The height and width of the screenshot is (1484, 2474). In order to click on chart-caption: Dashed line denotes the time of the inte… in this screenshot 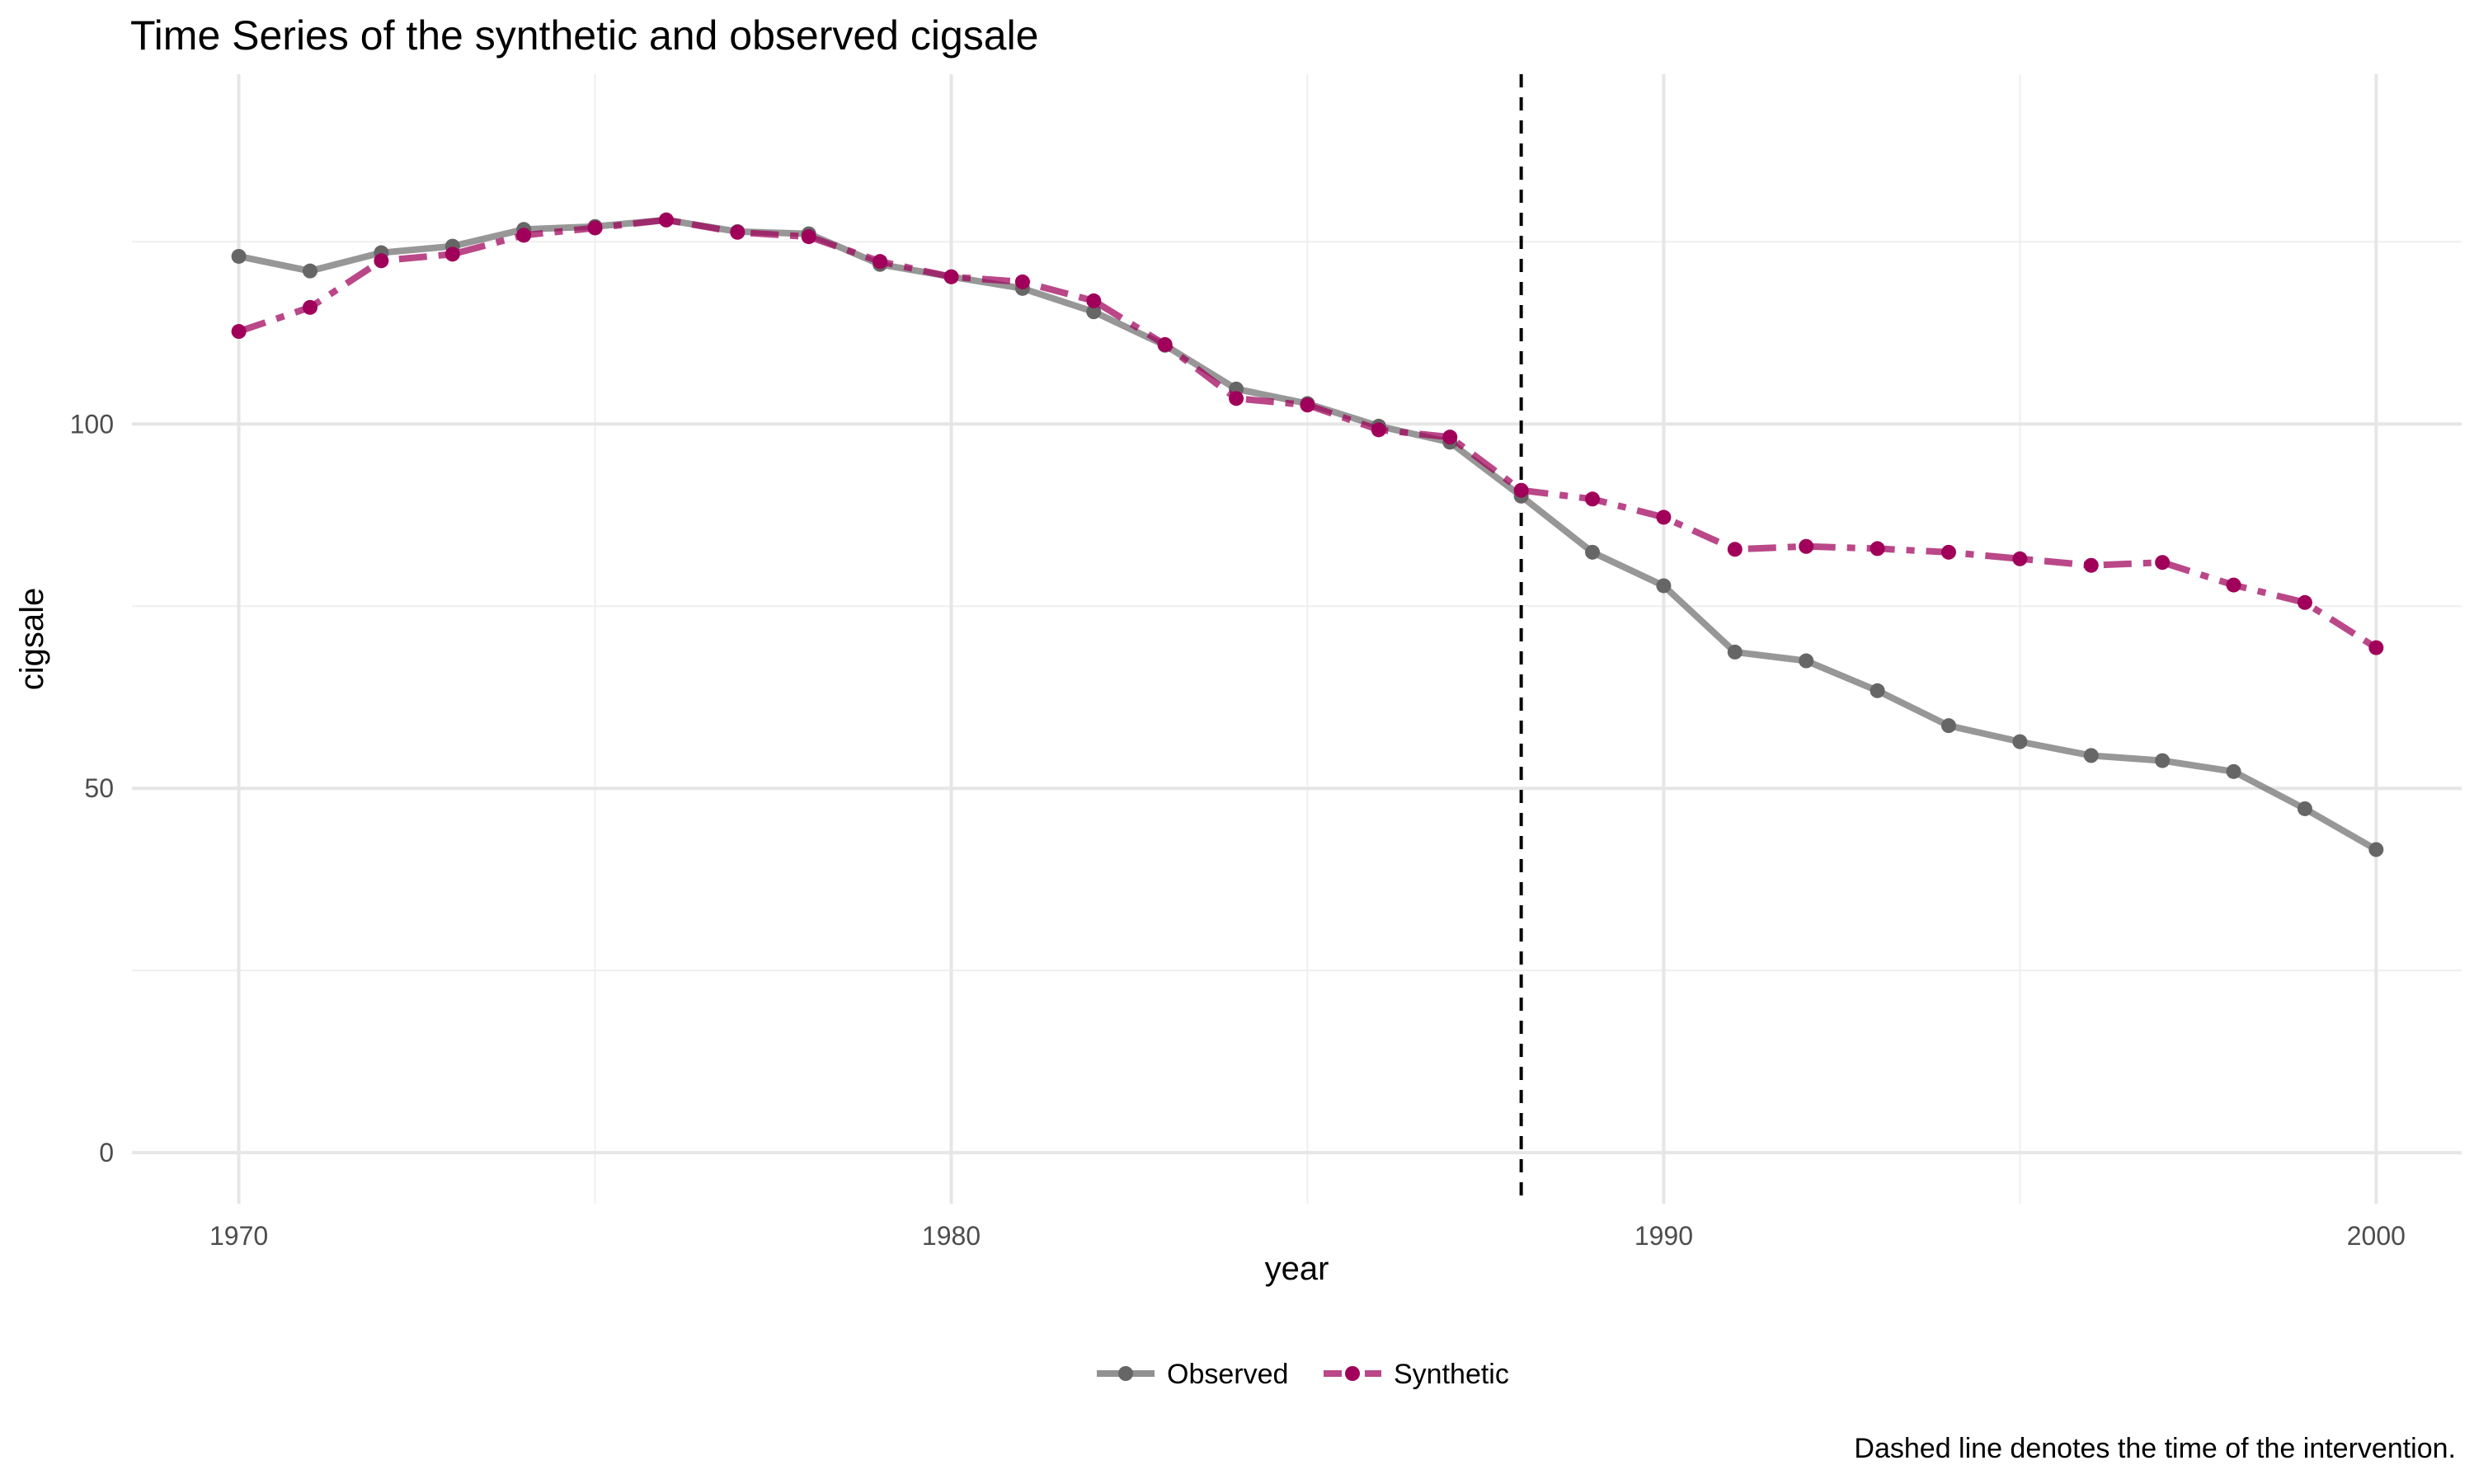, I will do `click(2155, 1448)`.